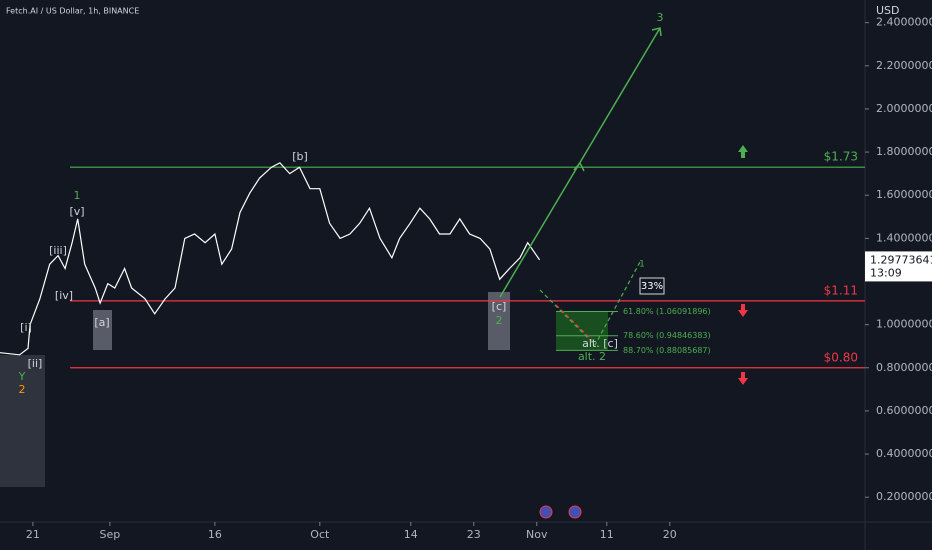 This screenshot has height=550, width=932. I want to click on wave-label: alt. 2, so click(592, 356).